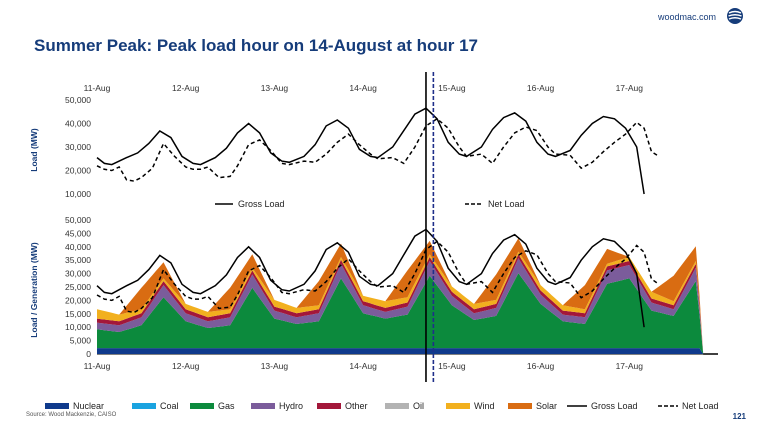 The height and width of the screenshot is (432, 768). I want to click on bottom-y-tick-label: 30,000, so click(78, 274).